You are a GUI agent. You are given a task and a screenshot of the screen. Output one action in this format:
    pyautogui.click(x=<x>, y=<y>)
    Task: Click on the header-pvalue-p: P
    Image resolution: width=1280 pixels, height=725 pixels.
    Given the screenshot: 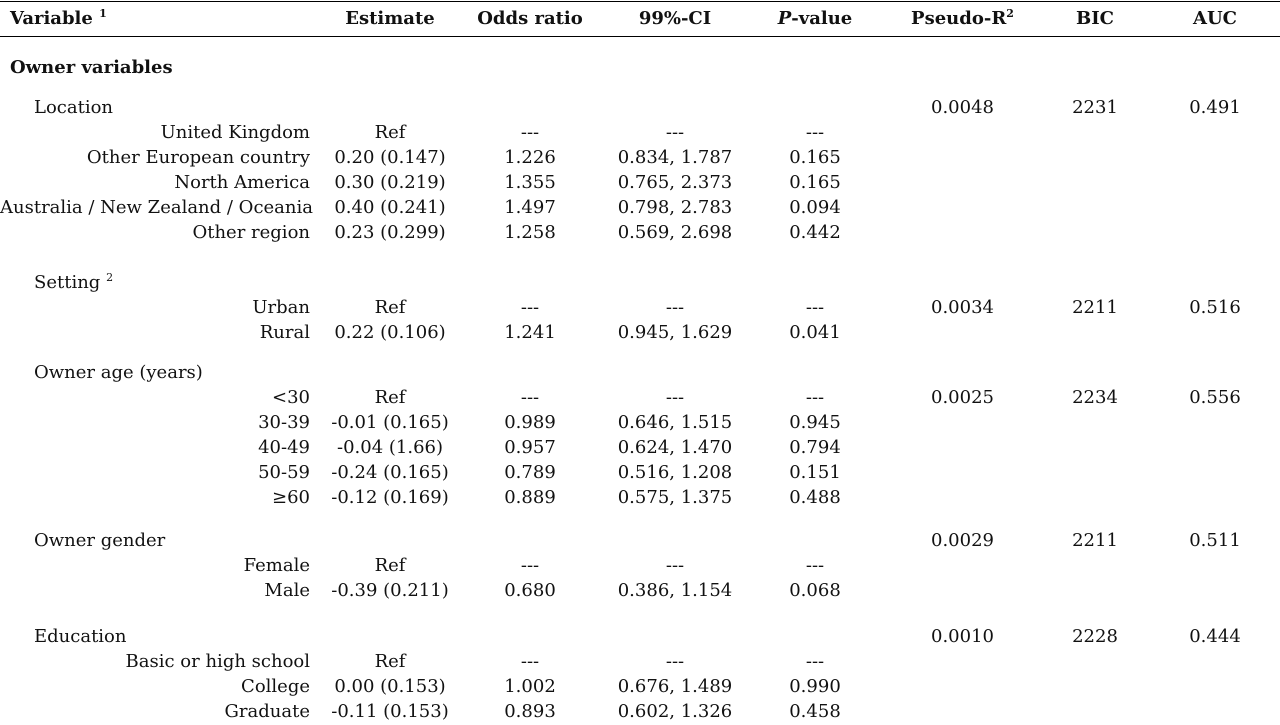 What is the action you would take?
    pyautogui.click(x=784, y=18)
    